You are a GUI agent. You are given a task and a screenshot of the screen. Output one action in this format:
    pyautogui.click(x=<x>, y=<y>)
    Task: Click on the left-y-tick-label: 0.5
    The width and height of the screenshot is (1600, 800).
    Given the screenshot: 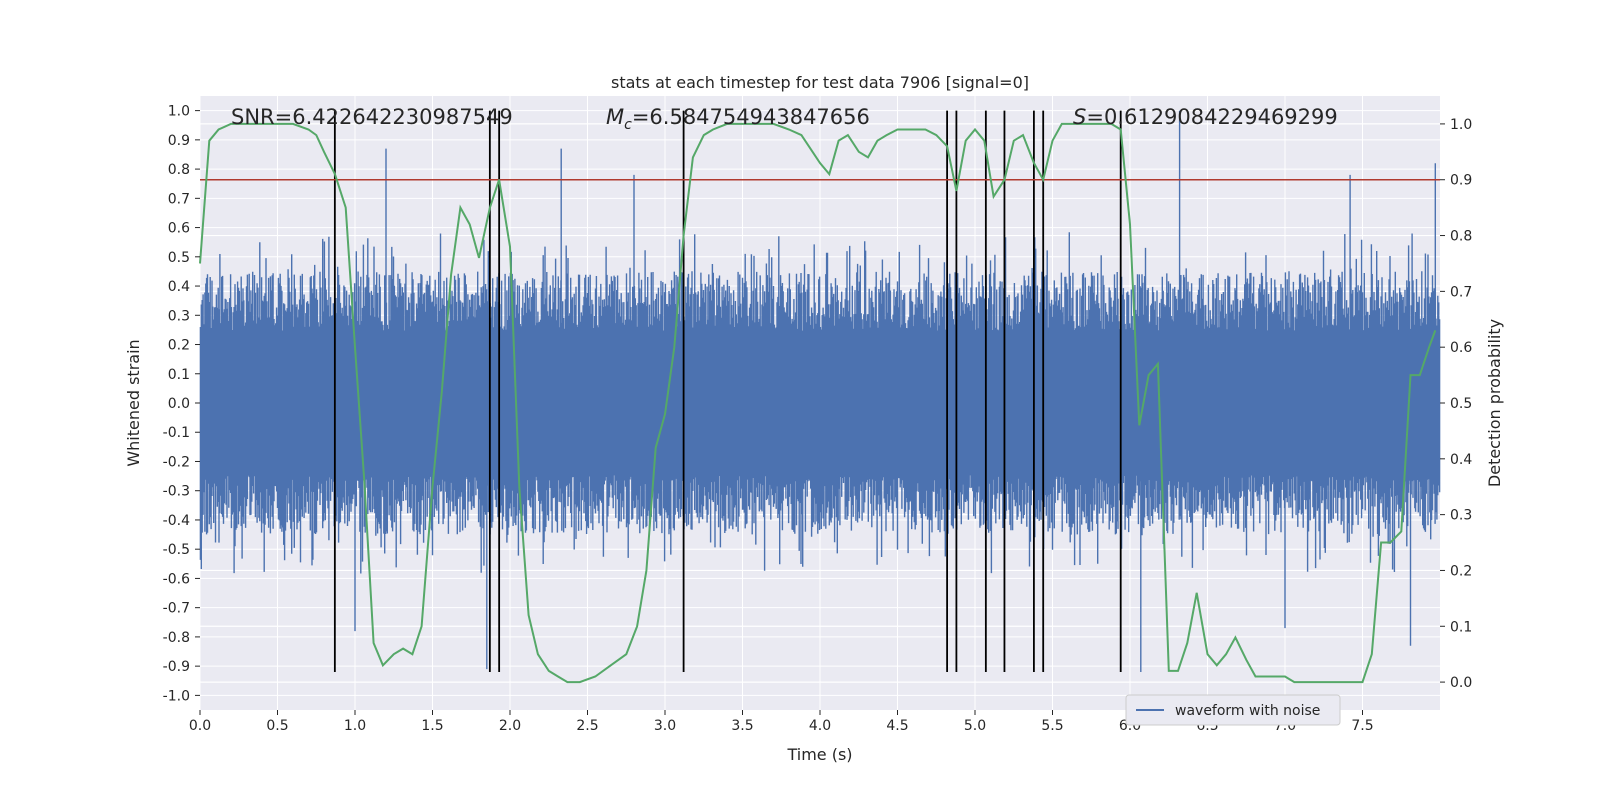 What is the action you would take?
    pyautogui.click(x=179, y=258)
    